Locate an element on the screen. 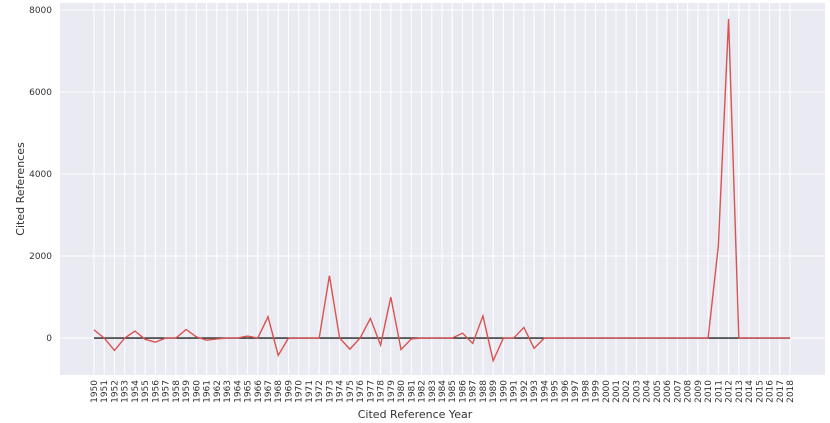 The width and height of the screenshot is (830, 423). x-tick-label: 1963 is located at coordinates (228, 391).